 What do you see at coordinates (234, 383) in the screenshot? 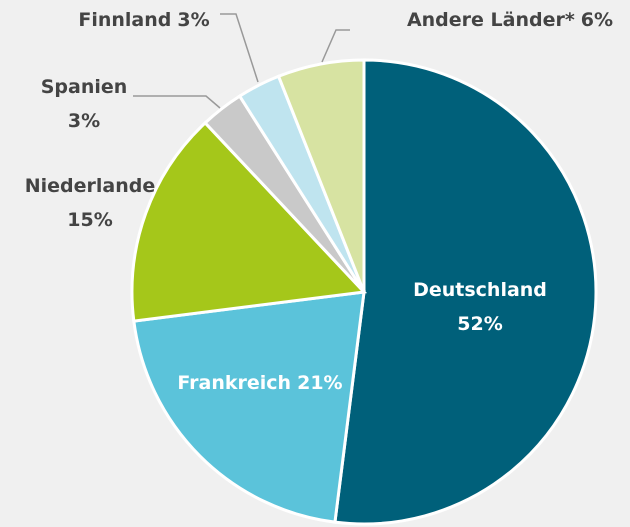
I see `category-label: Frankreich` at bounding box center [234, 383].